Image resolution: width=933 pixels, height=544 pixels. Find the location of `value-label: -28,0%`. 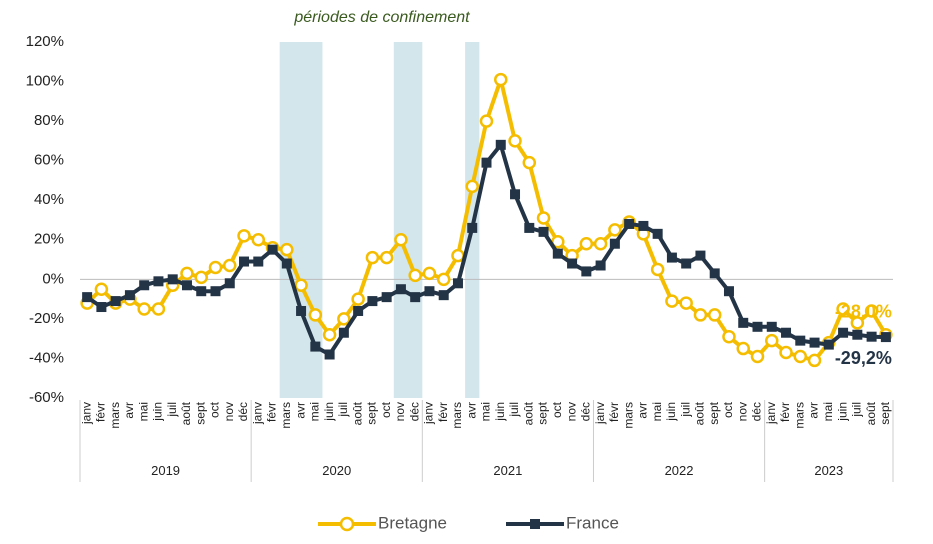

value-label: -28,0% is located at coordinates (863, 311).